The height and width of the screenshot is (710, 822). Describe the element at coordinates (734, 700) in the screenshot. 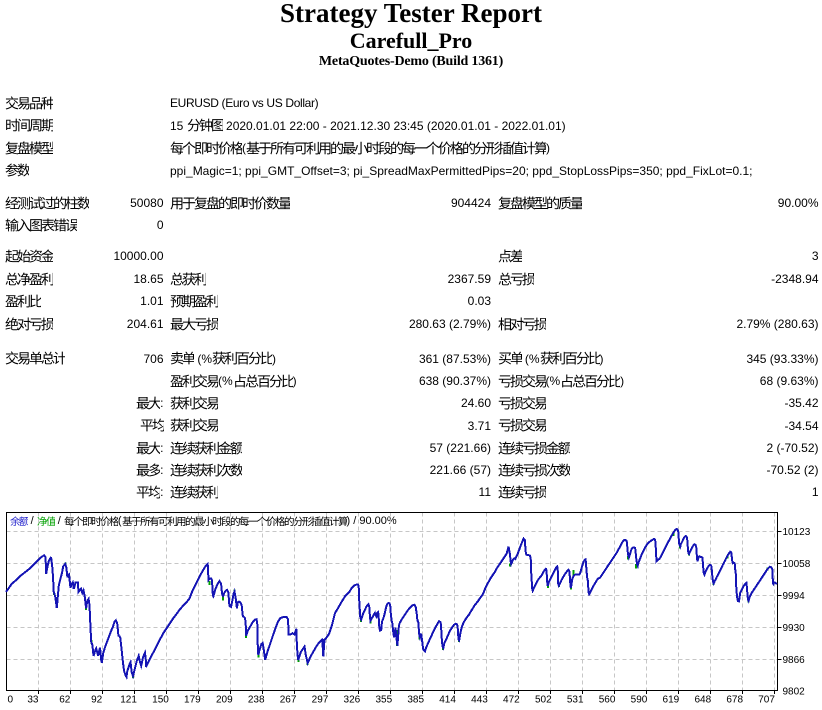

I see `svg-text: 678` at that location.